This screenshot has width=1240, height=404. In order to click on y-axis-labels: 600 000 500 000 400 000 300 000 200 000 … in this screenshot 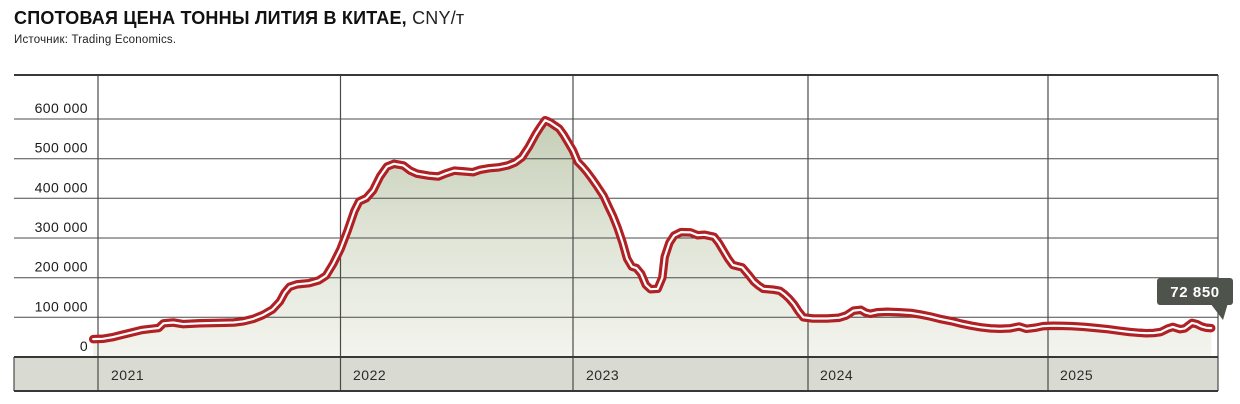, I will do `click(61, 227)`.